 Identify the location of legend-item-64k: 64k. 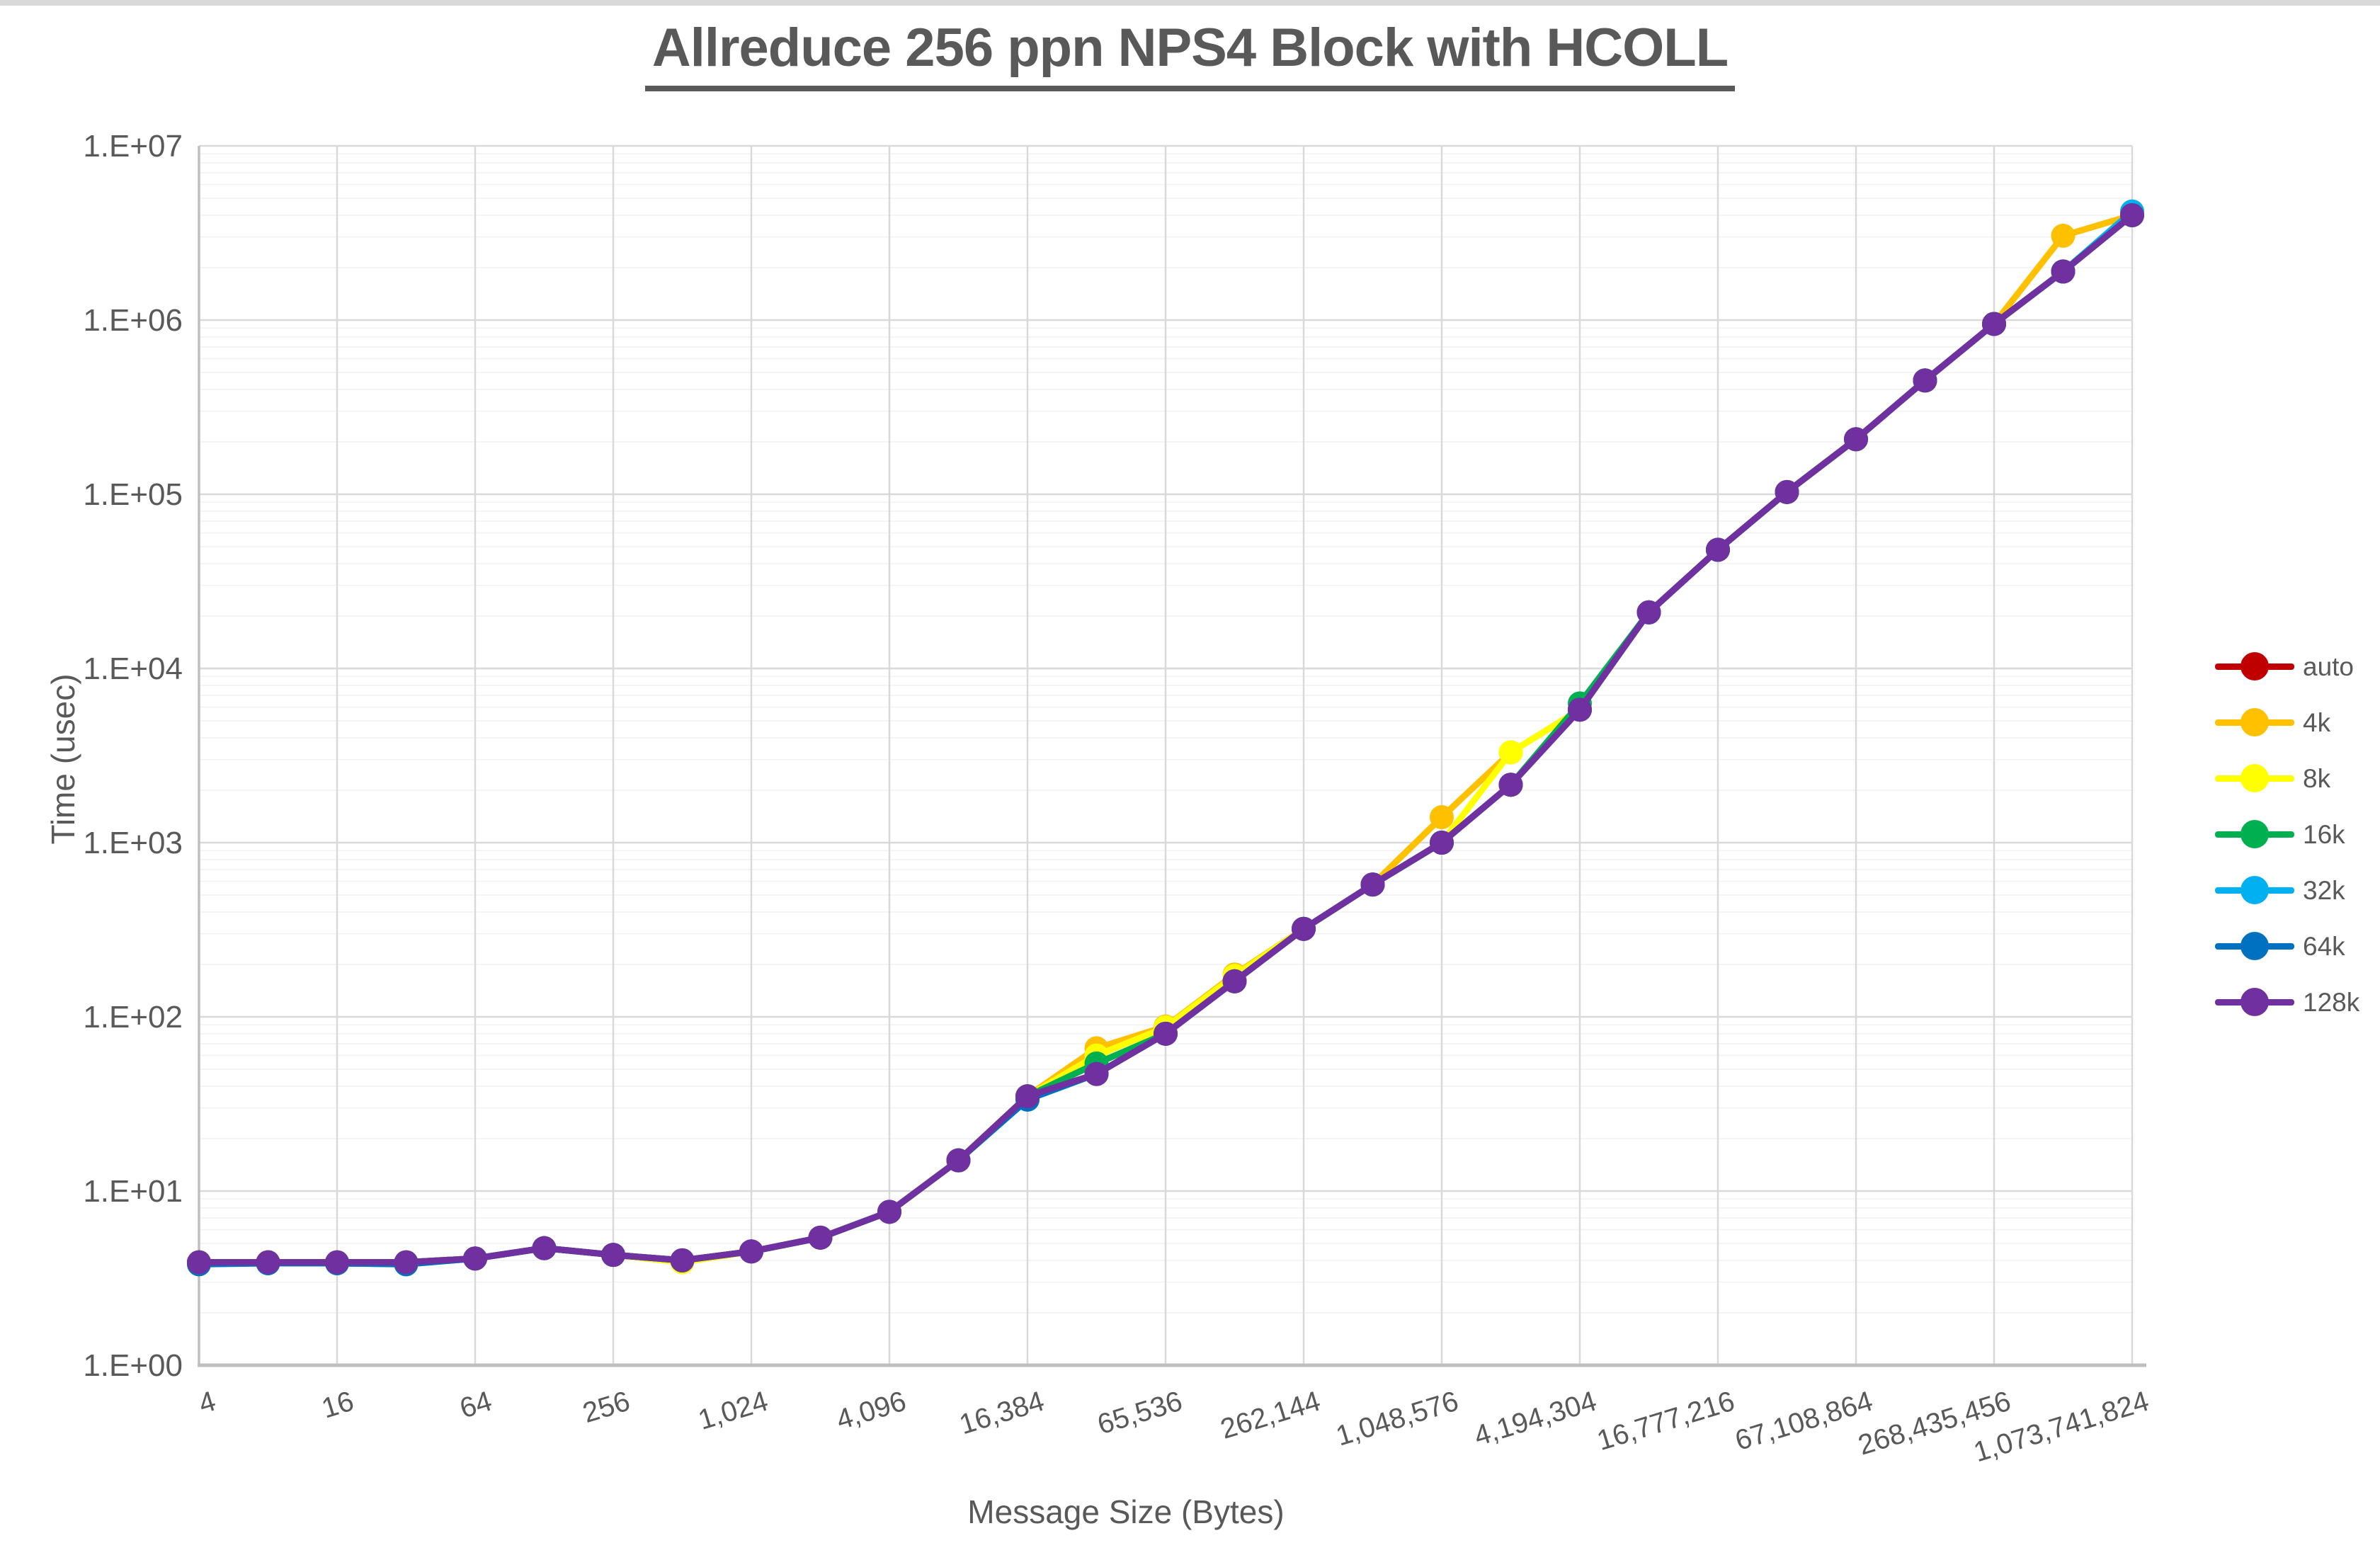
(2287, 946).